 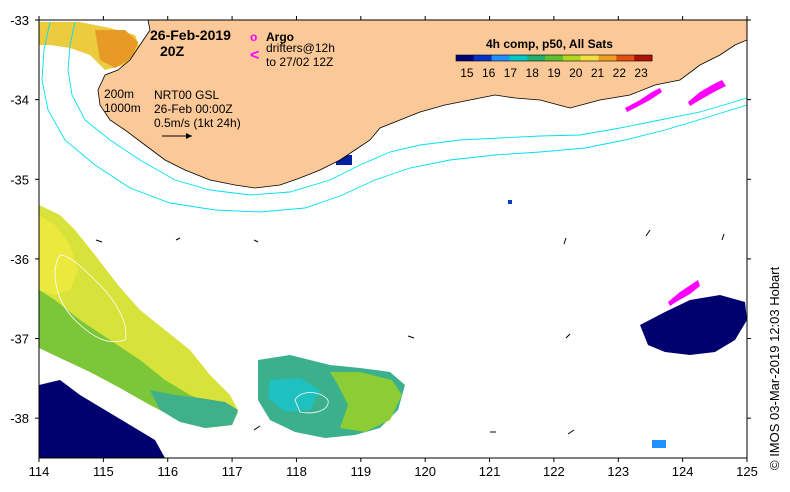 What do you see at coordinates (366, 402) in the screenshot?
I see `sst-central-green` at bounding box center [366, 402].